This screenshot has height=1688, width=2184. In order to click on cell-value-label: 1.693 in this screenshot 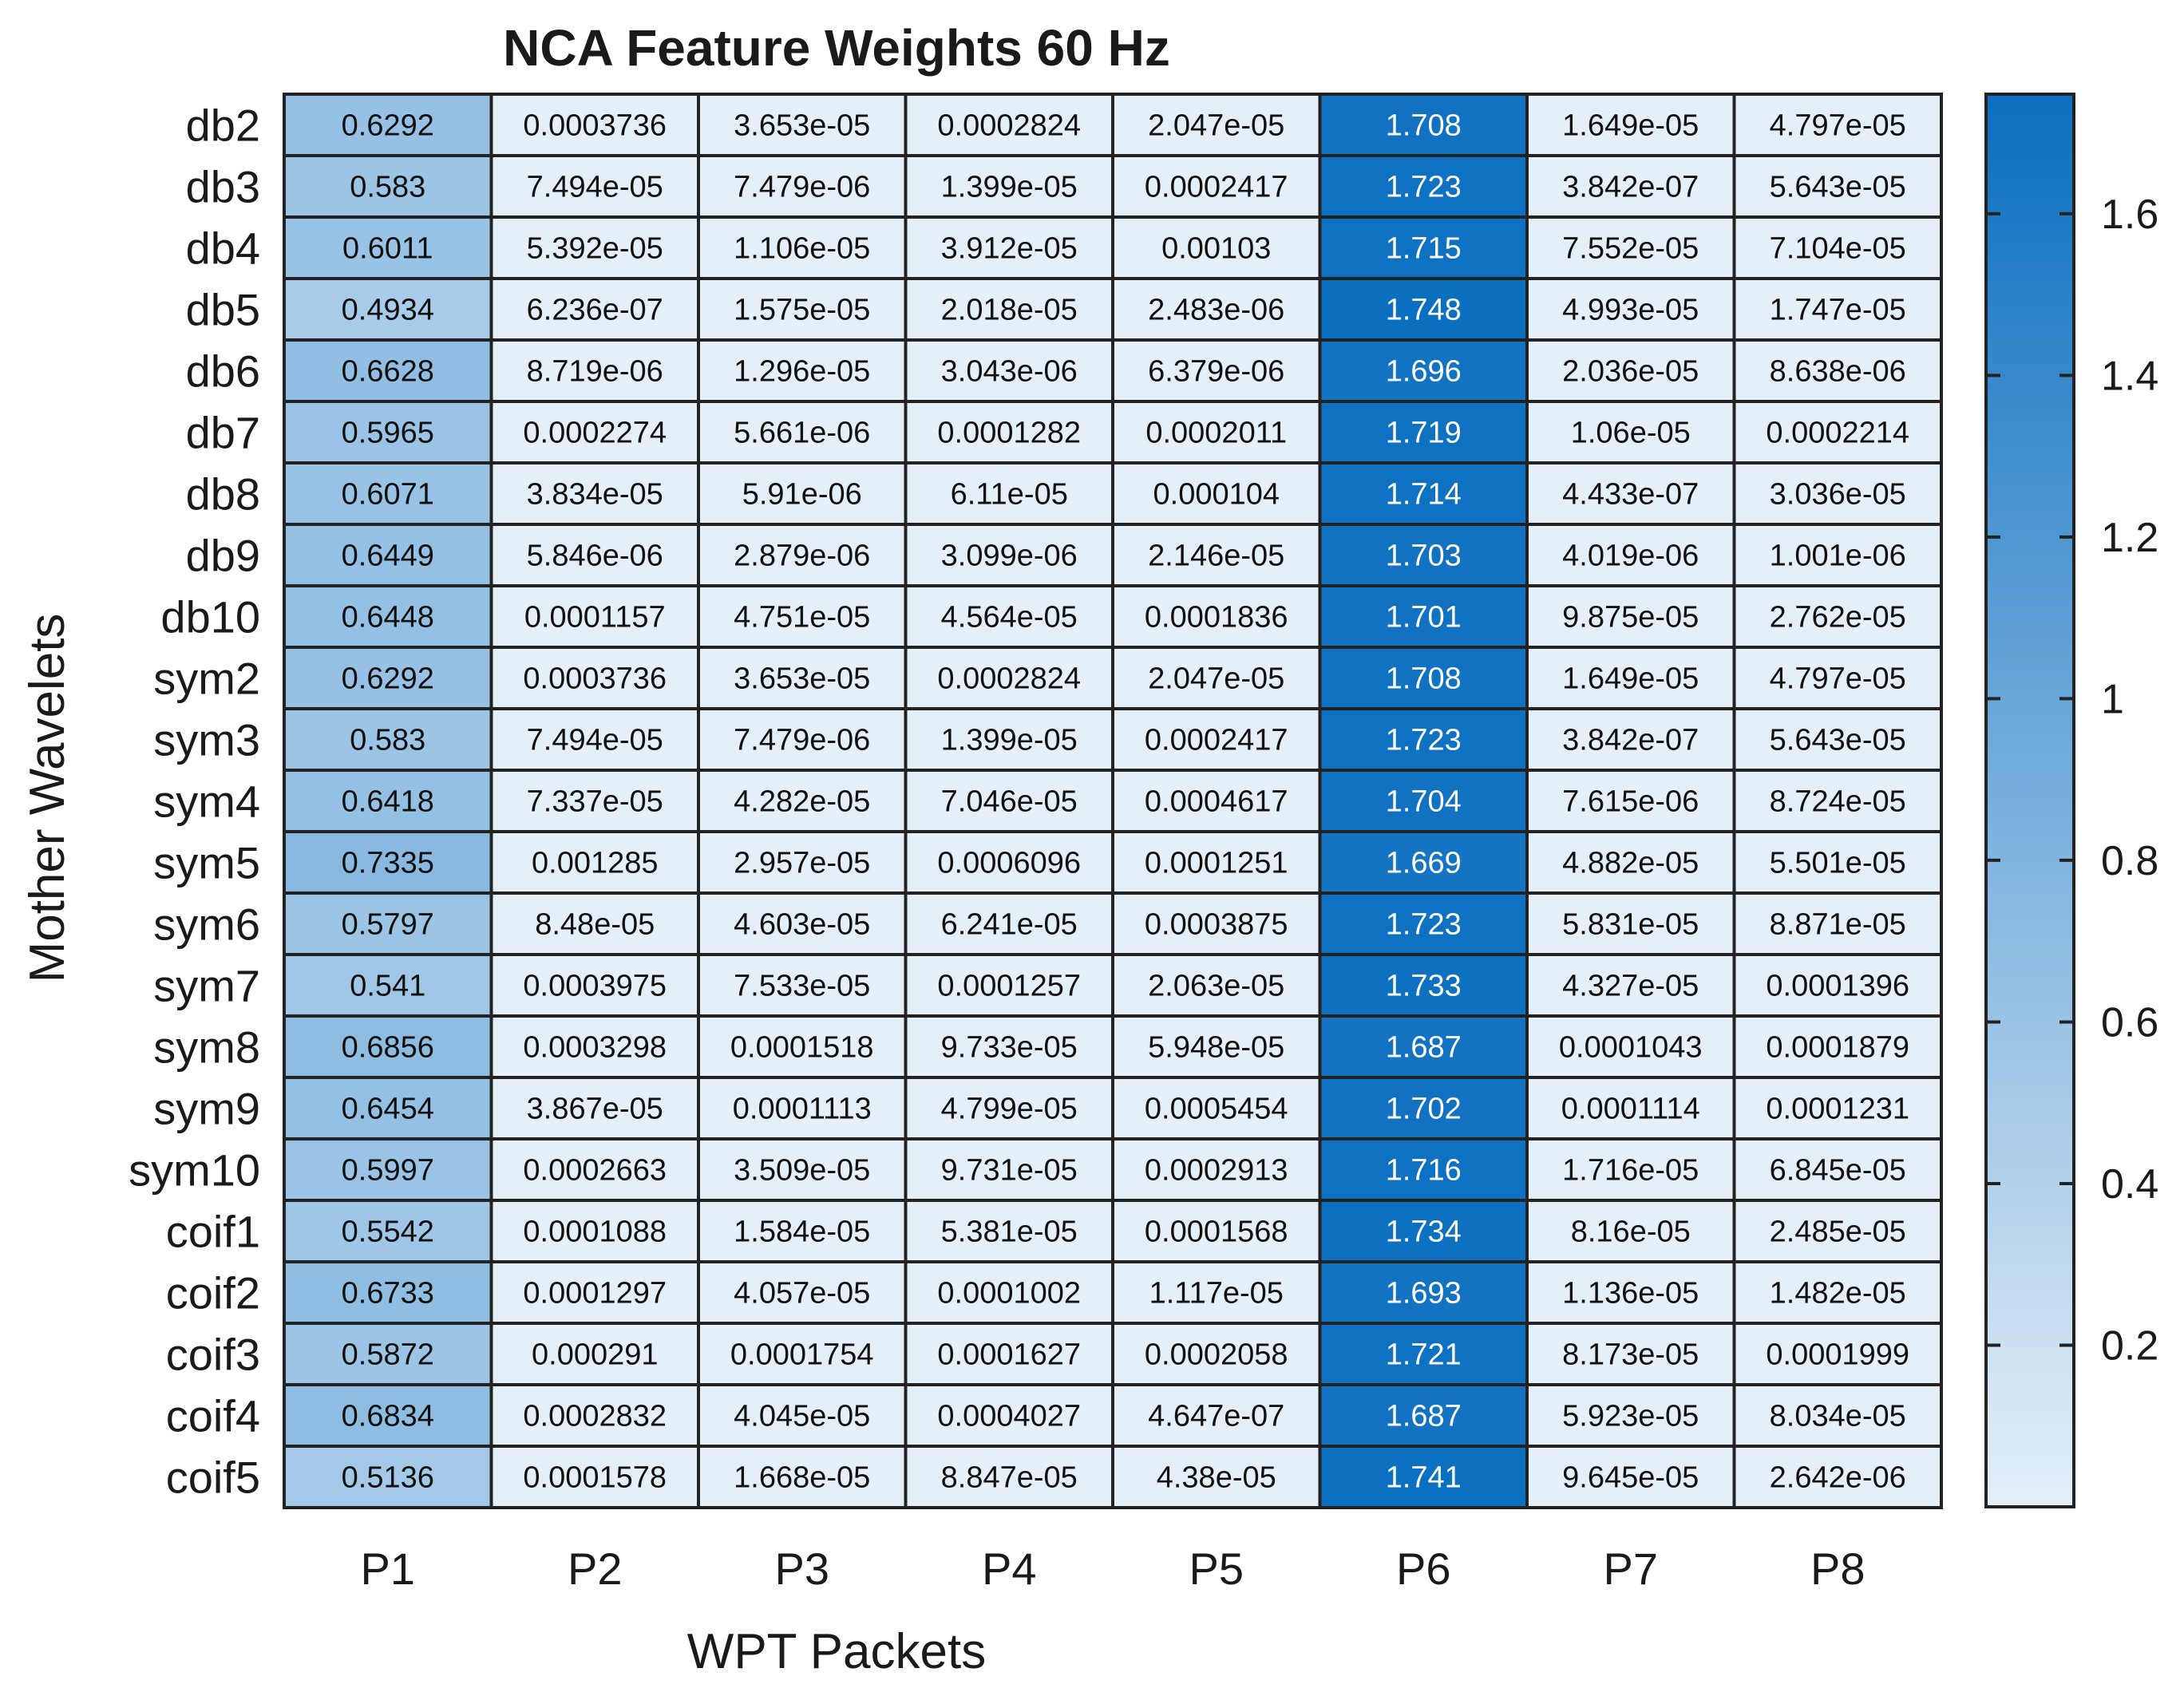, I will do `click(1424, 1294)`.